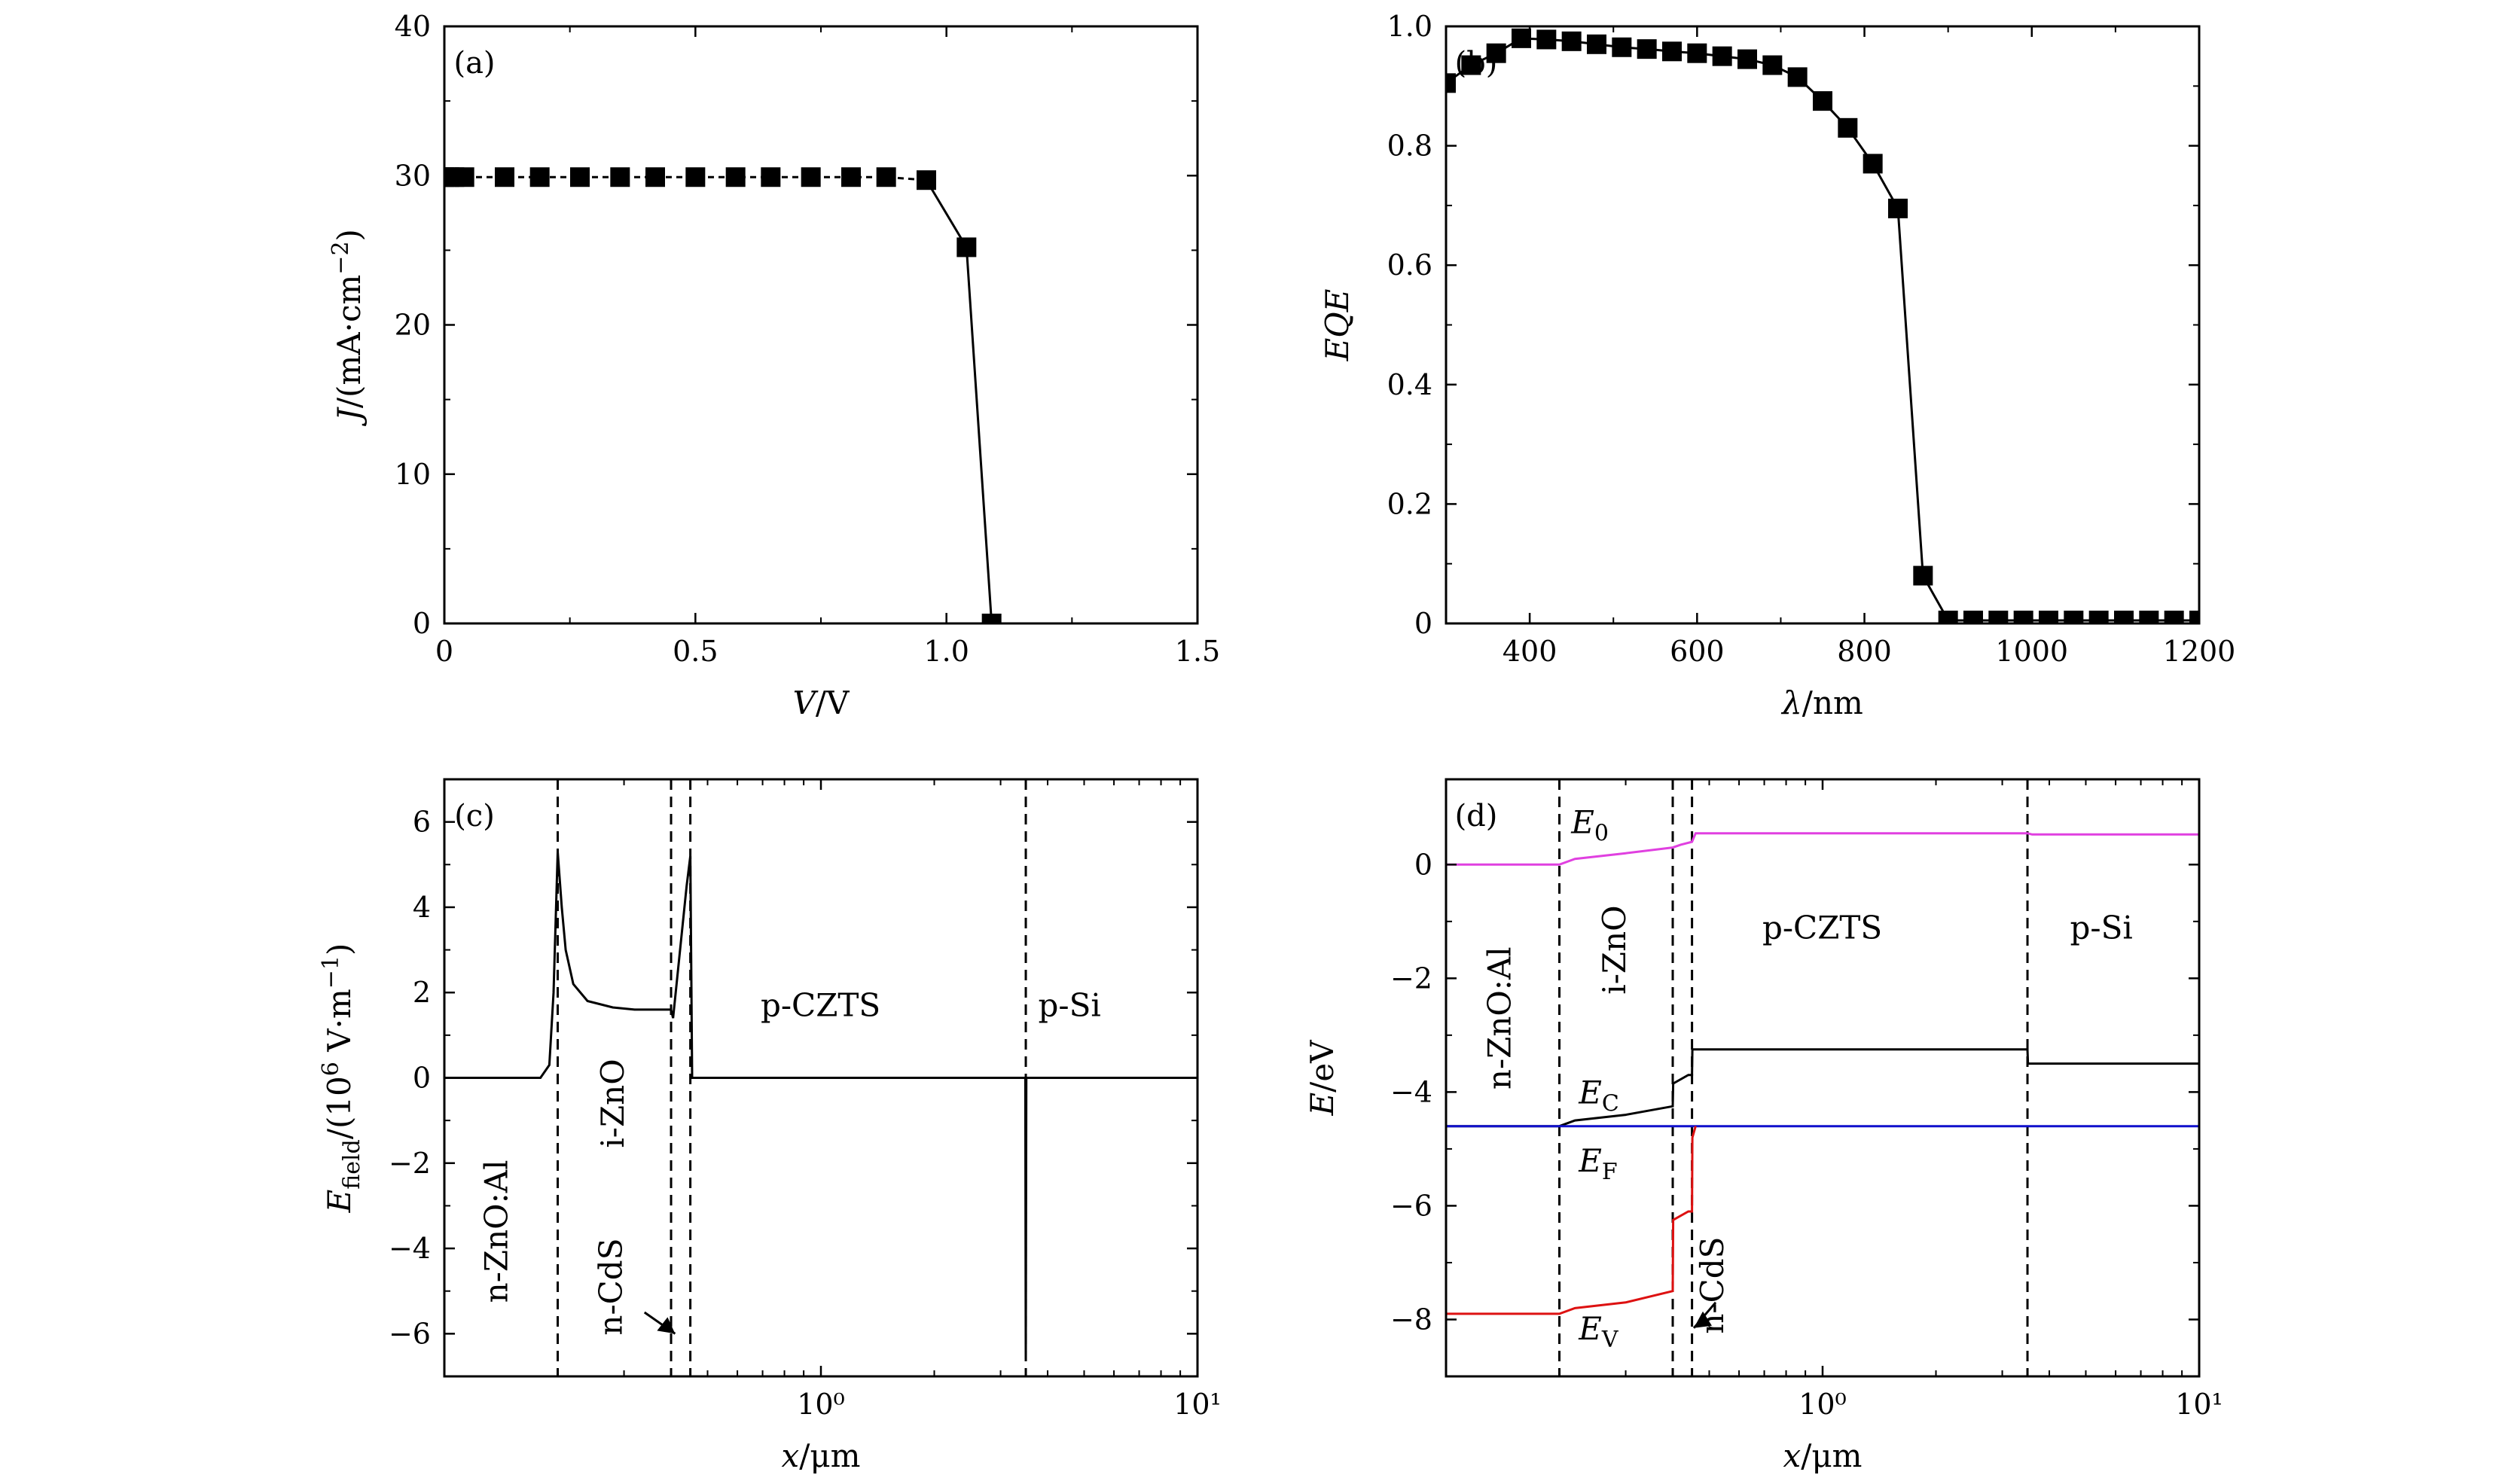  I want to click on eqe-curve, so click(1822, 329).